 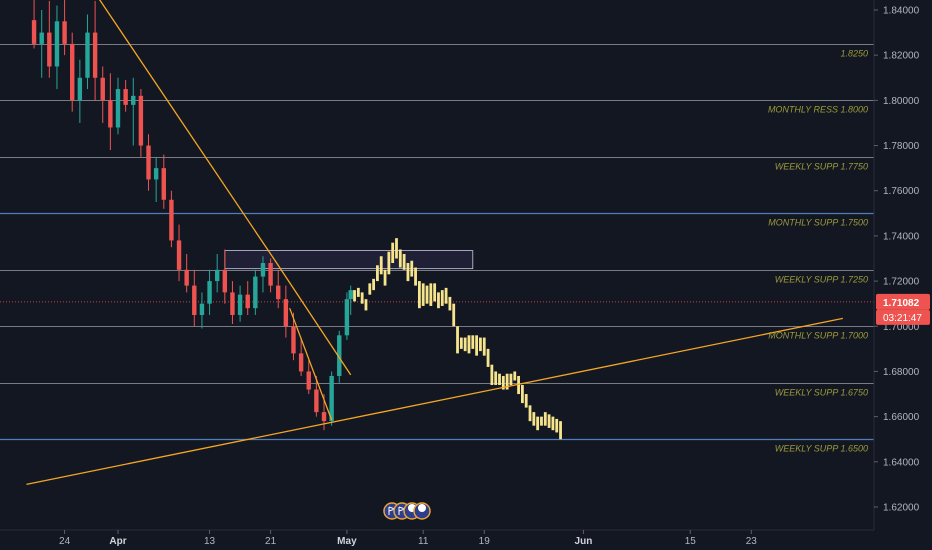 I want to click on level-label: MONTHLY SUPP 1.7000, so click(x=818, y=336).